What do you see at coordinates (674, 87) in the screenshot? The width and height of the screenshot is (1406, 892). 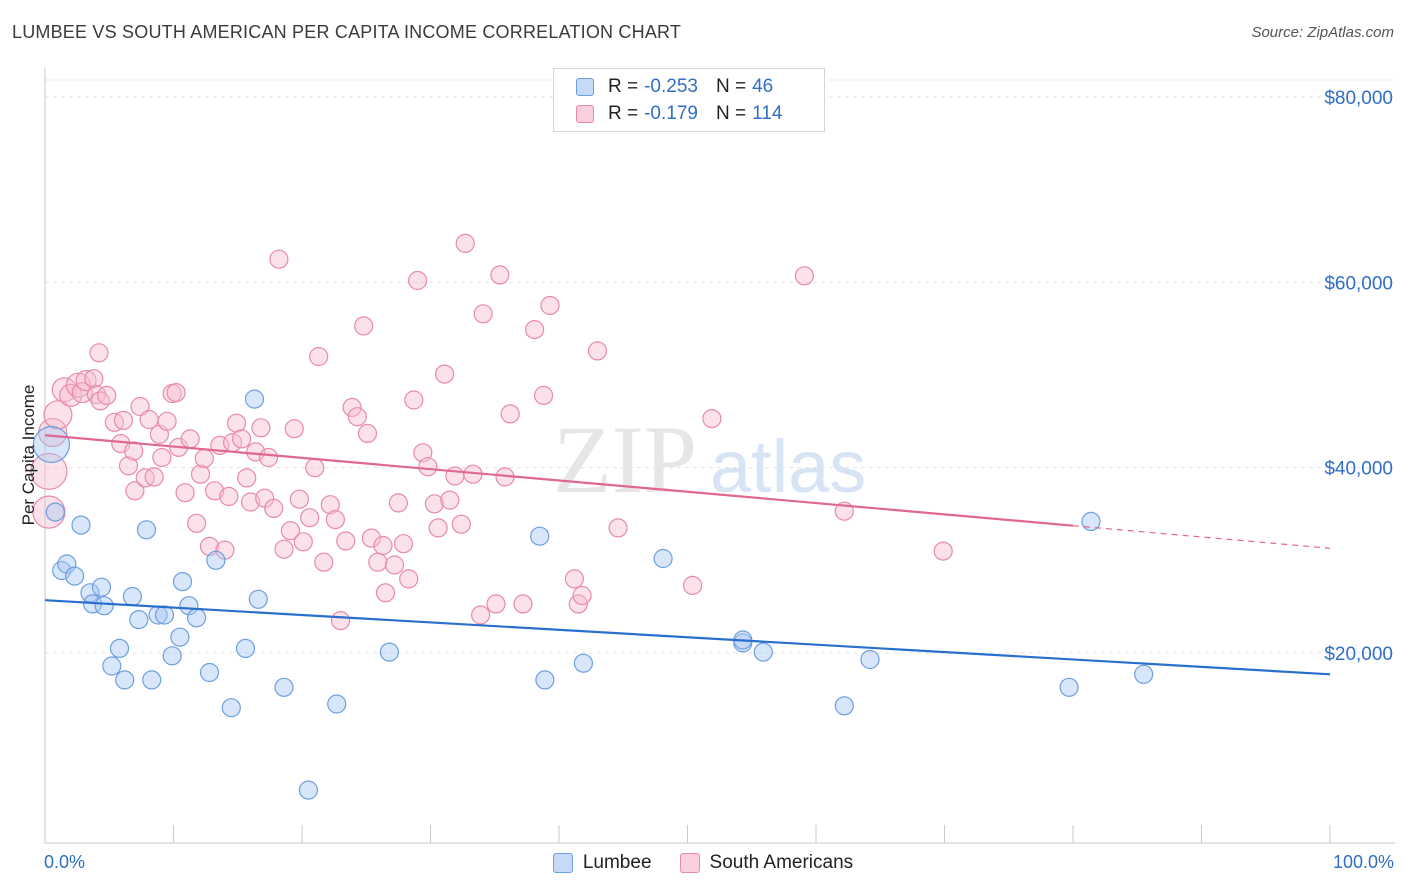 I see `legend-row-lumbee: R = -0.253 N = 46` at bounding box center [674, 87].